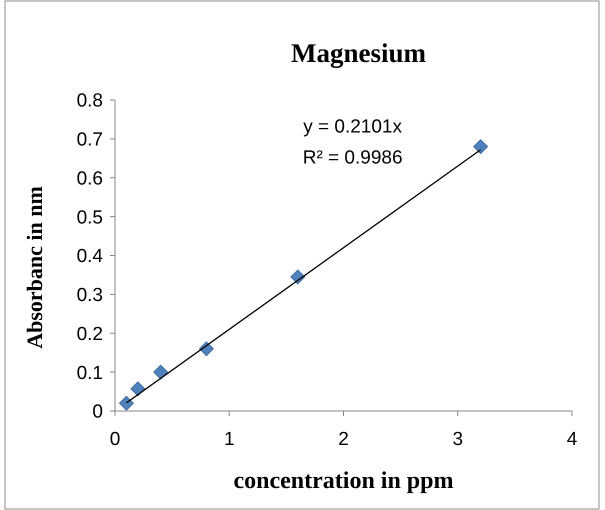  What do you see at coordinates (343, 481) in the screenshot?
I see `x-axis-title: concentration in ppm` at bounding box center [343, 481].